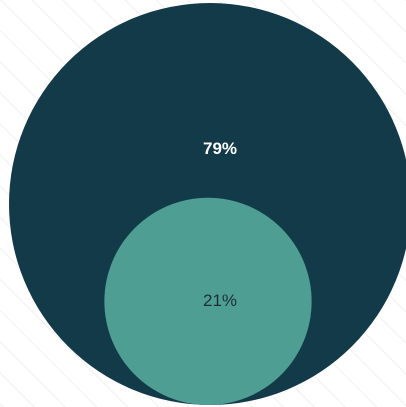 This screenshot has height=407, width=406. I want to click on value-label: 21%, so click(220, 300).